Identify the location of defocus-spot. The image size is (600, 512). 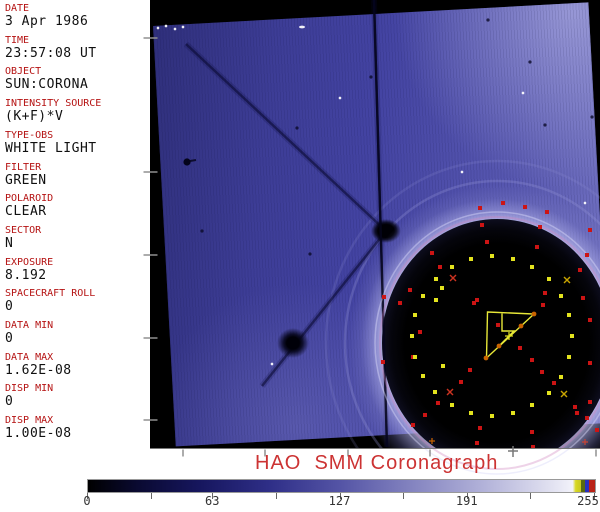
(293, 343).